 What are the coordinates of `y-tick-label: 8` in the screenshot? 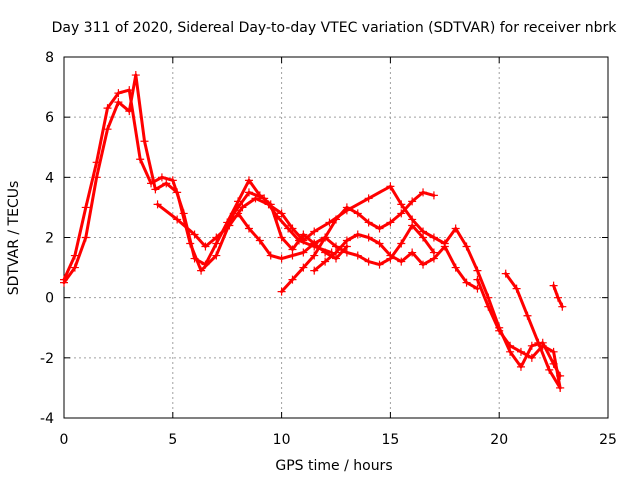 It's located at (49, 58).